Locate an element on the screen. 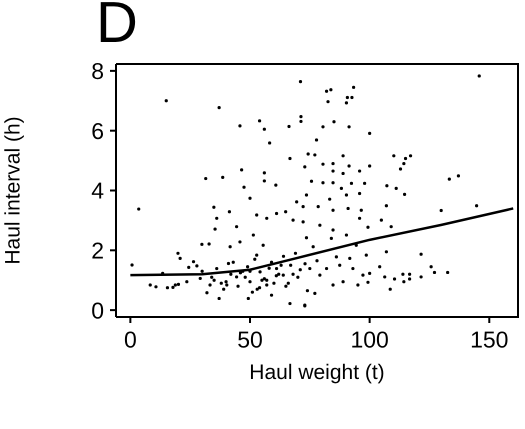 Image resolution: width=525 pixels, height=429 pixels. x-tick-label: 100 is located at coordinates (369, 339).